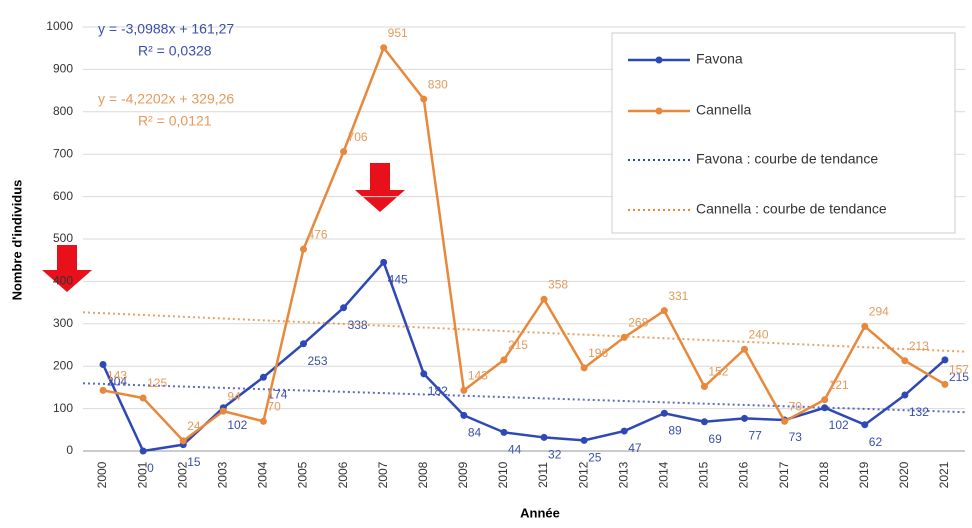 Image resolution: width=972 pixels, height=528 pixels. Describe the element at coordinates (175, 51) in the screenshot. I see `trend-r2: R² = 0,0328` at that location.